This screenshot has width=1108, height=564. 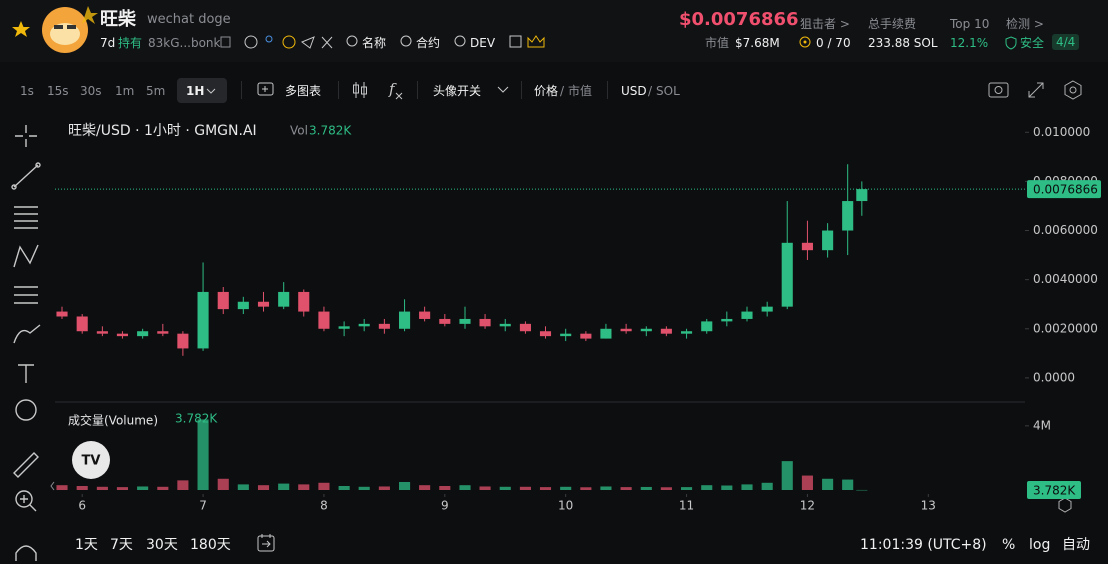 I want to click on vol-label: Vol, so click(x=299, y=131).